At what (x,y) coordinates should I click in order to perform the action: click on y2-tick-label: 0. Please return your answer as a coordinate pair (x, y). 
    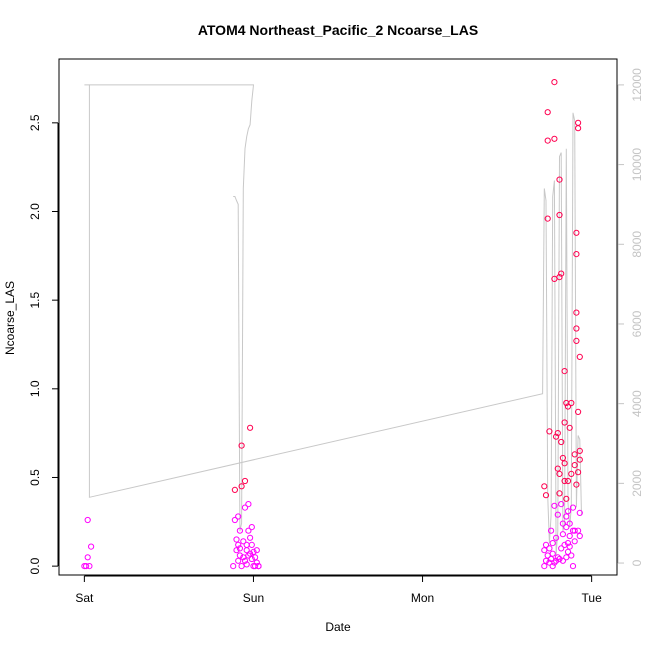
    Looking at the image, I should click on (637, 562).